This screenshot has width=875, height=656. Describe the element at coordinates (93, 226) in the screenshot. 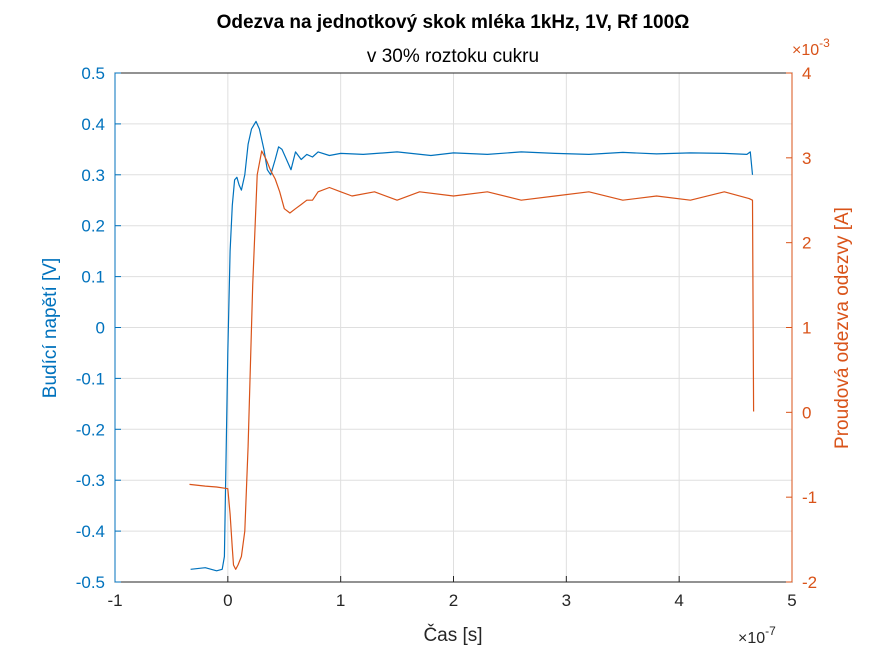

I see `left-tick-label: 0.2` at that location.